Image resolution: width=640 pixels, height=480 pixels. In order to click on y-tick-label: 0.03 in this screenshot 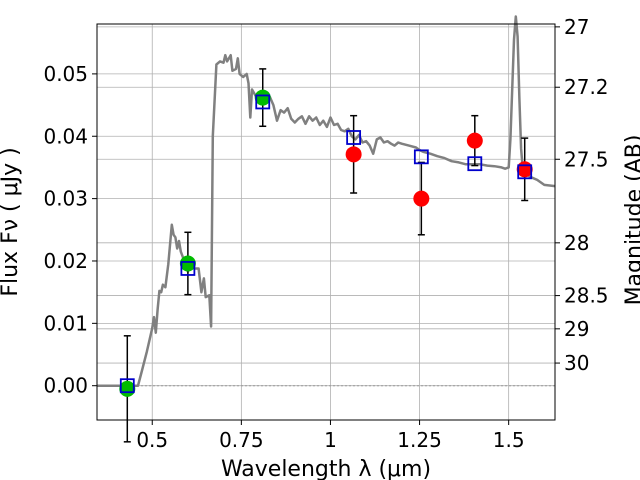, I will do `click(65, 199)`.